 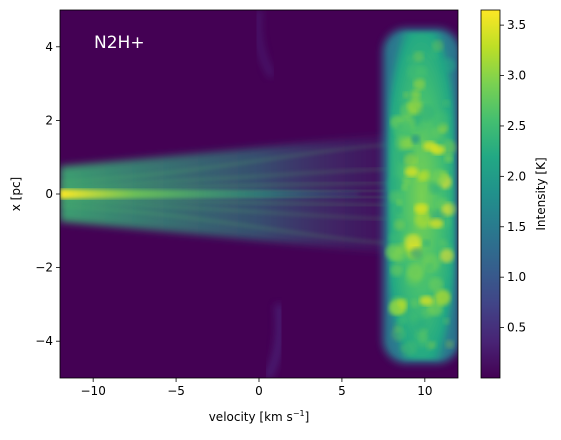 I want to click on colorbar-ticks: 0.5 1.0 1.5 2.0 2.5 3.0 3.5, so click(x=513, y=176).